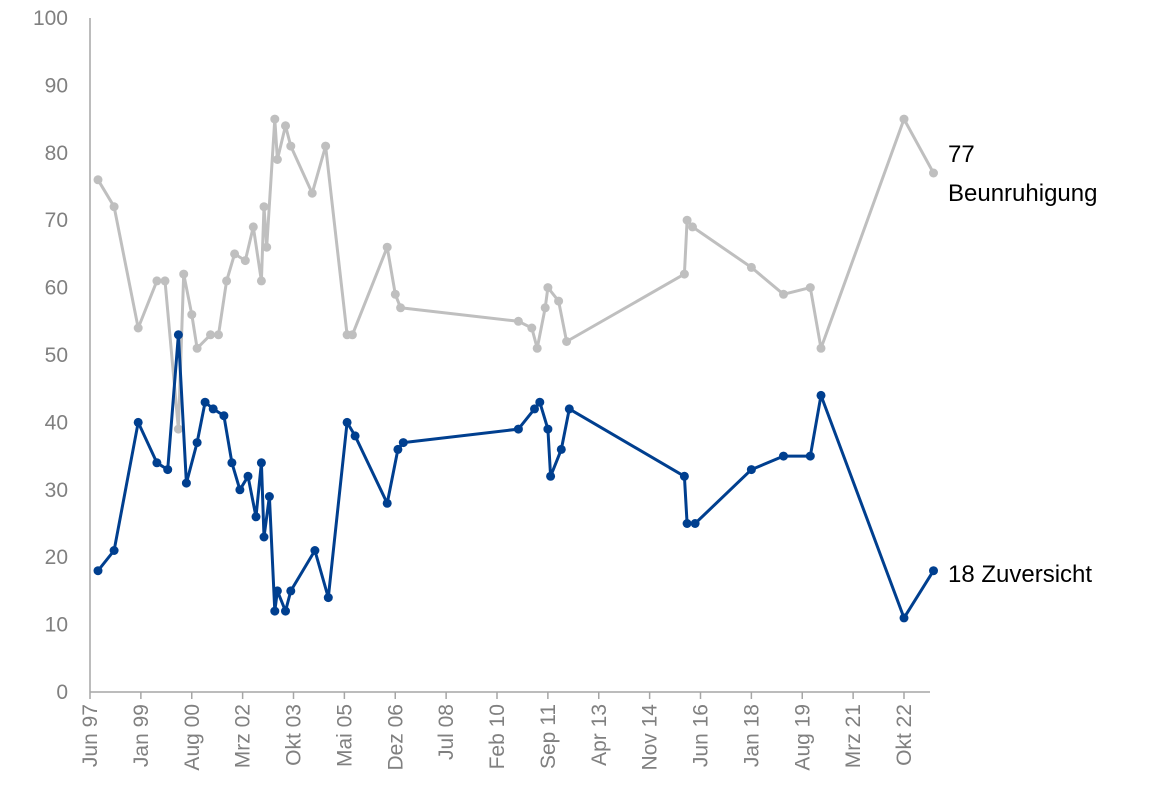 Image resolution: width=1171 pixels, height=793 pixels. What do you see at coordinates (56, 85) in the screenshot?
I see `y-tick-label: 90` at bounding box center [56, 85].